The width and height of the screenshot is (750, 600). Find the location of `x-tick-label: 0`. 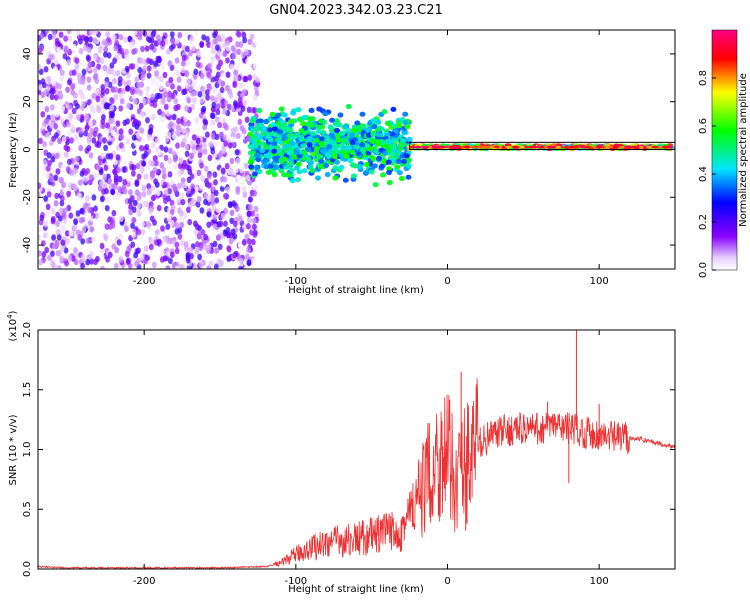

x-tick-label: 0 is located at coordinates (447, 281).